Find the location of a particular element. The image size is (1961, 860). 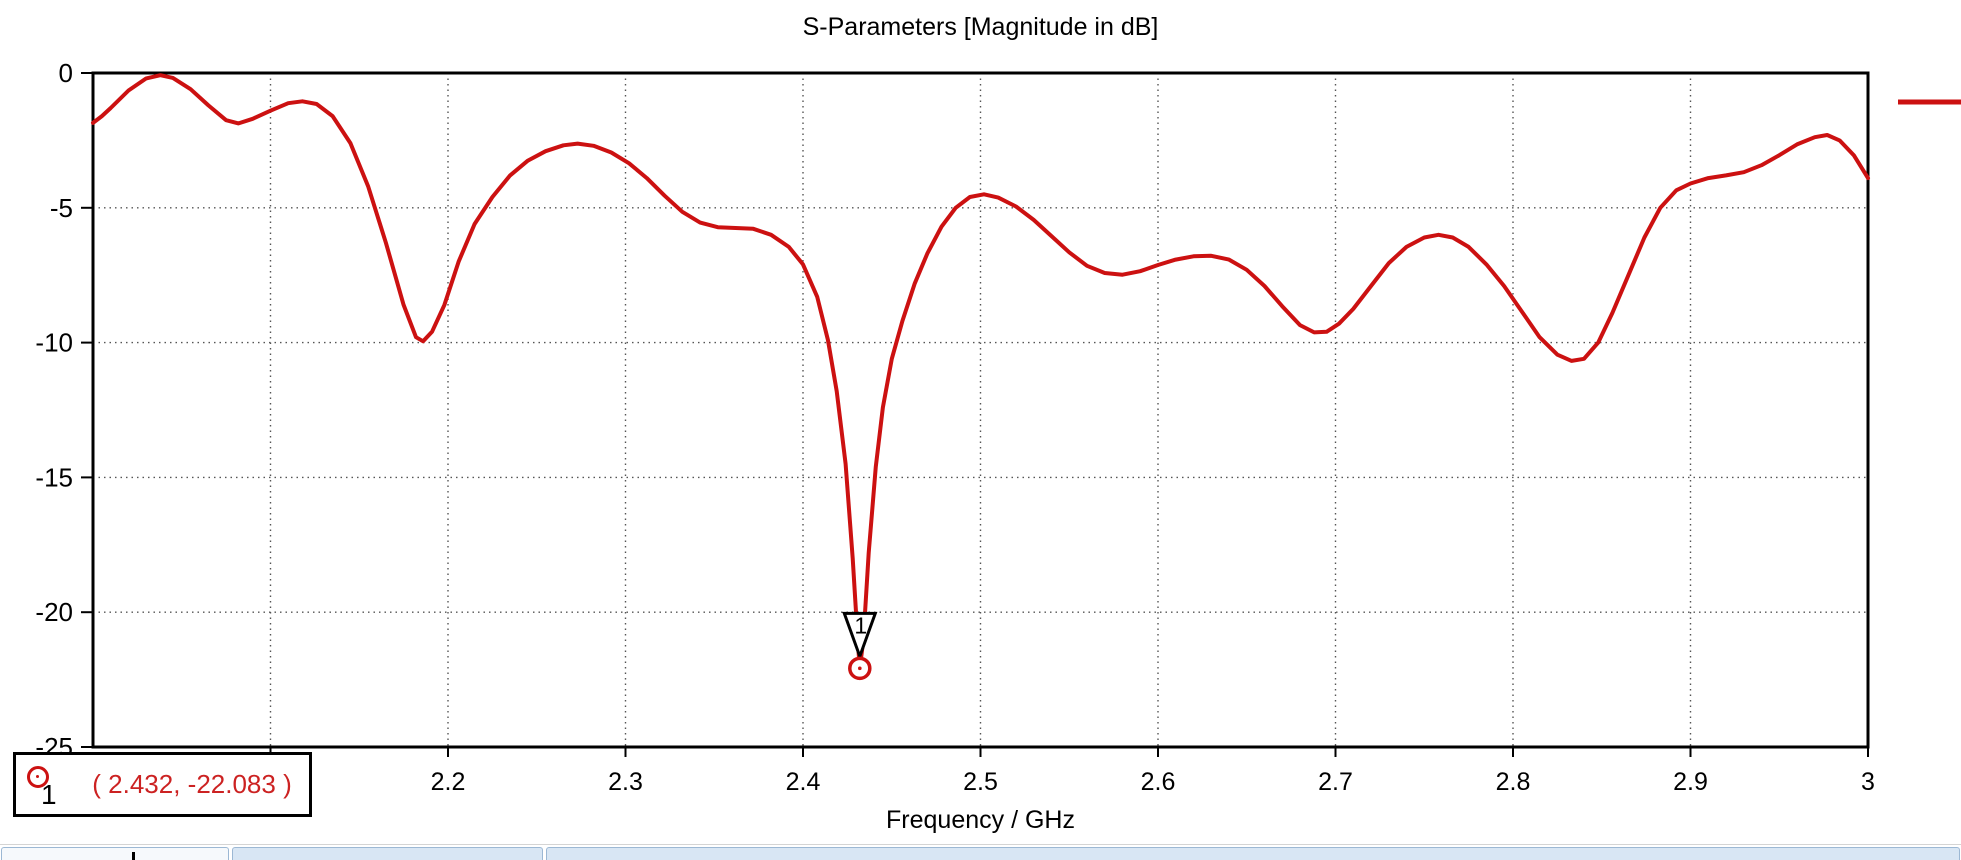

bottom-panel-tabs is located at coordinates (980, 853).